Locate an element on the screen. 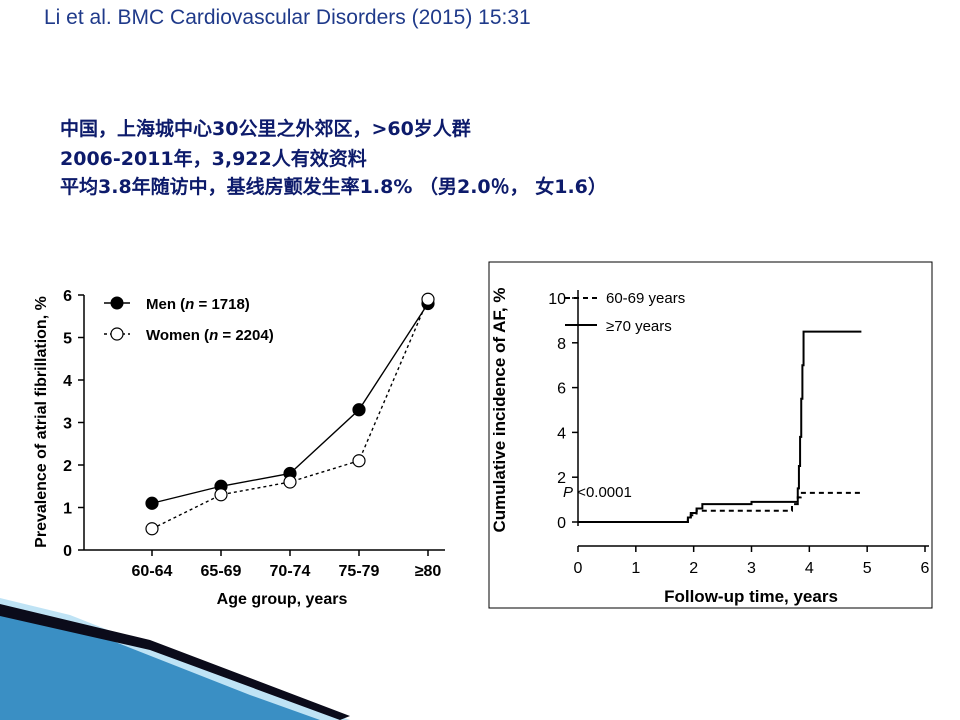 This screenshot has width=960, height=720. incidence-x-tick-label: 0 is located at coordinates (578, 568).